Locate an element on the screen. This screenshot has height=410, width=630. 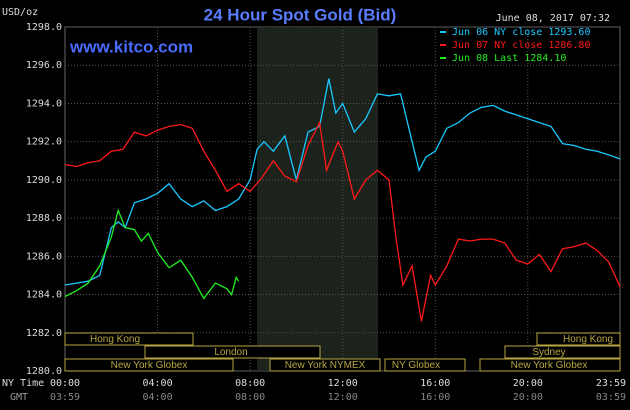
timestamp: June 08, 2017 07:32 is located at coordinates (553, 18).